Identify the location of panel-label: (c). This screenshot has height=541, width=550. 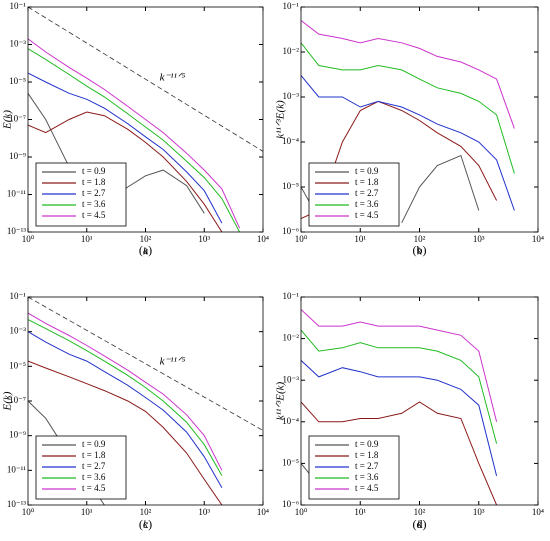
(145, 524).